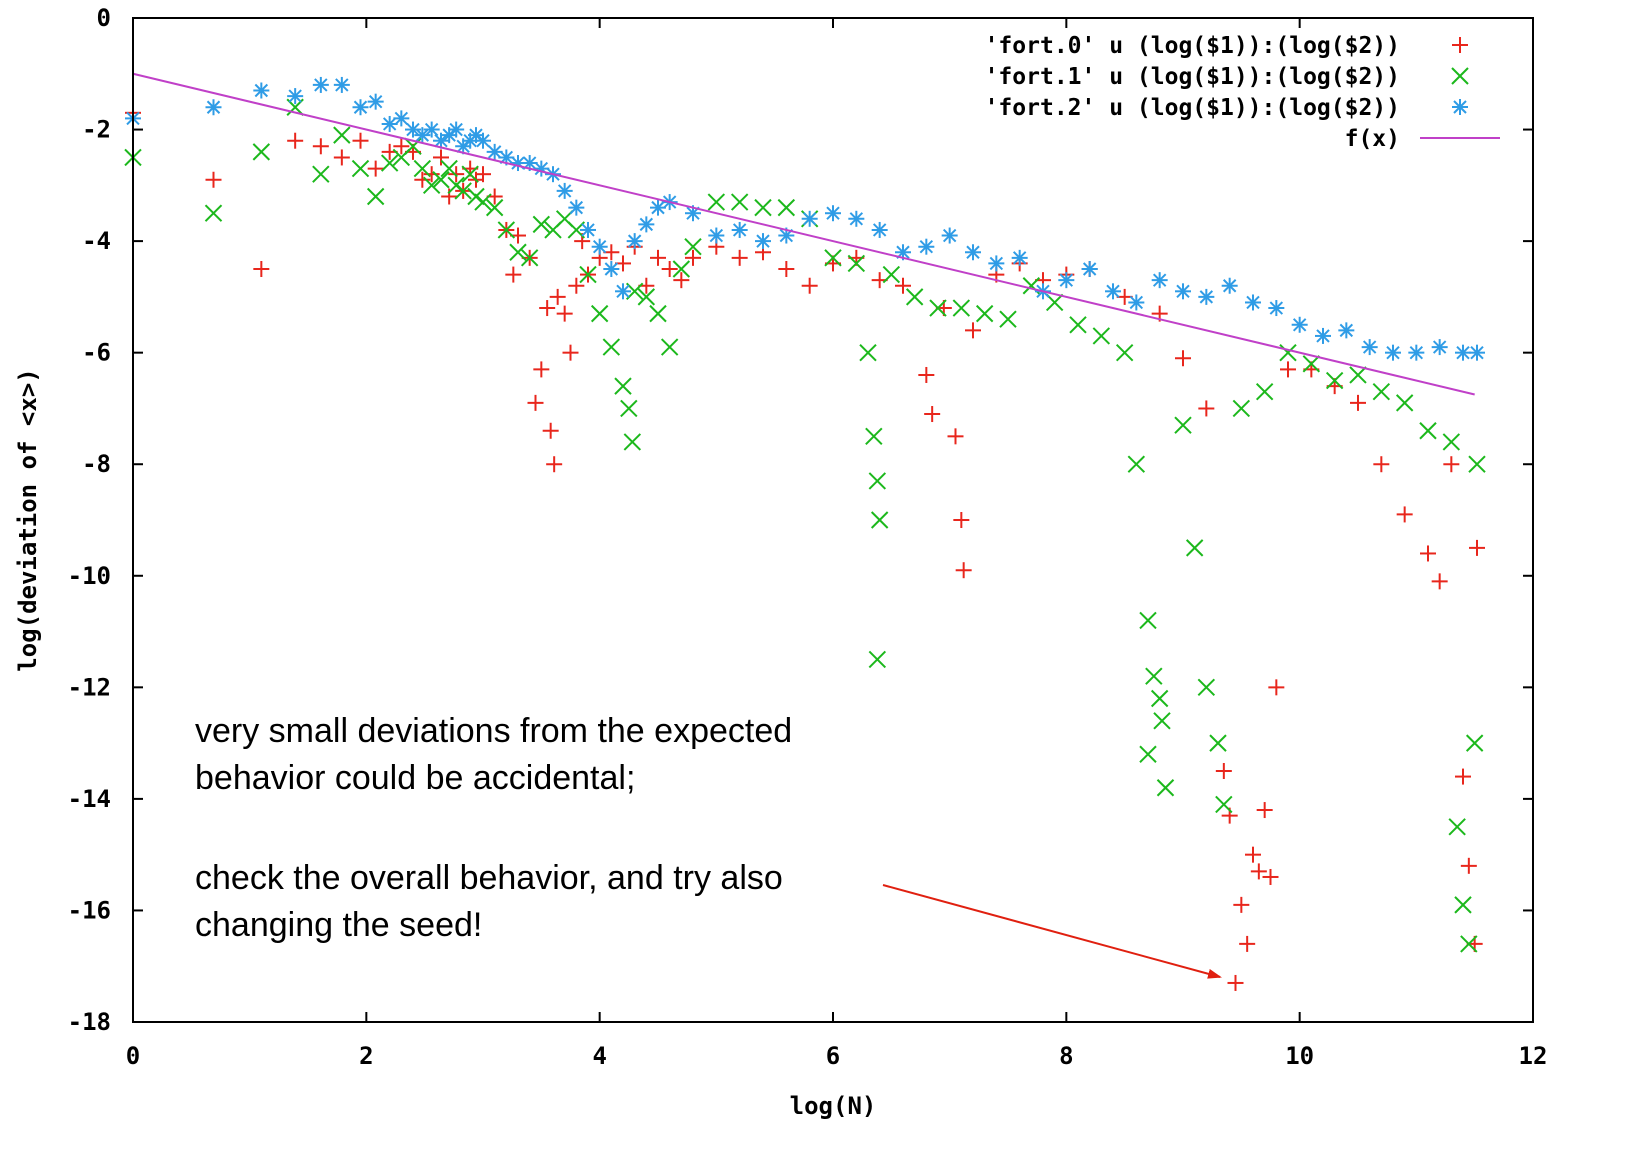 The width and height of the screenshot is (1627, 1163). What do you see at coordinates (599, 1056) in the screenshot?
I see `x-tick-label: 4` at bounding box center [599, 1056].